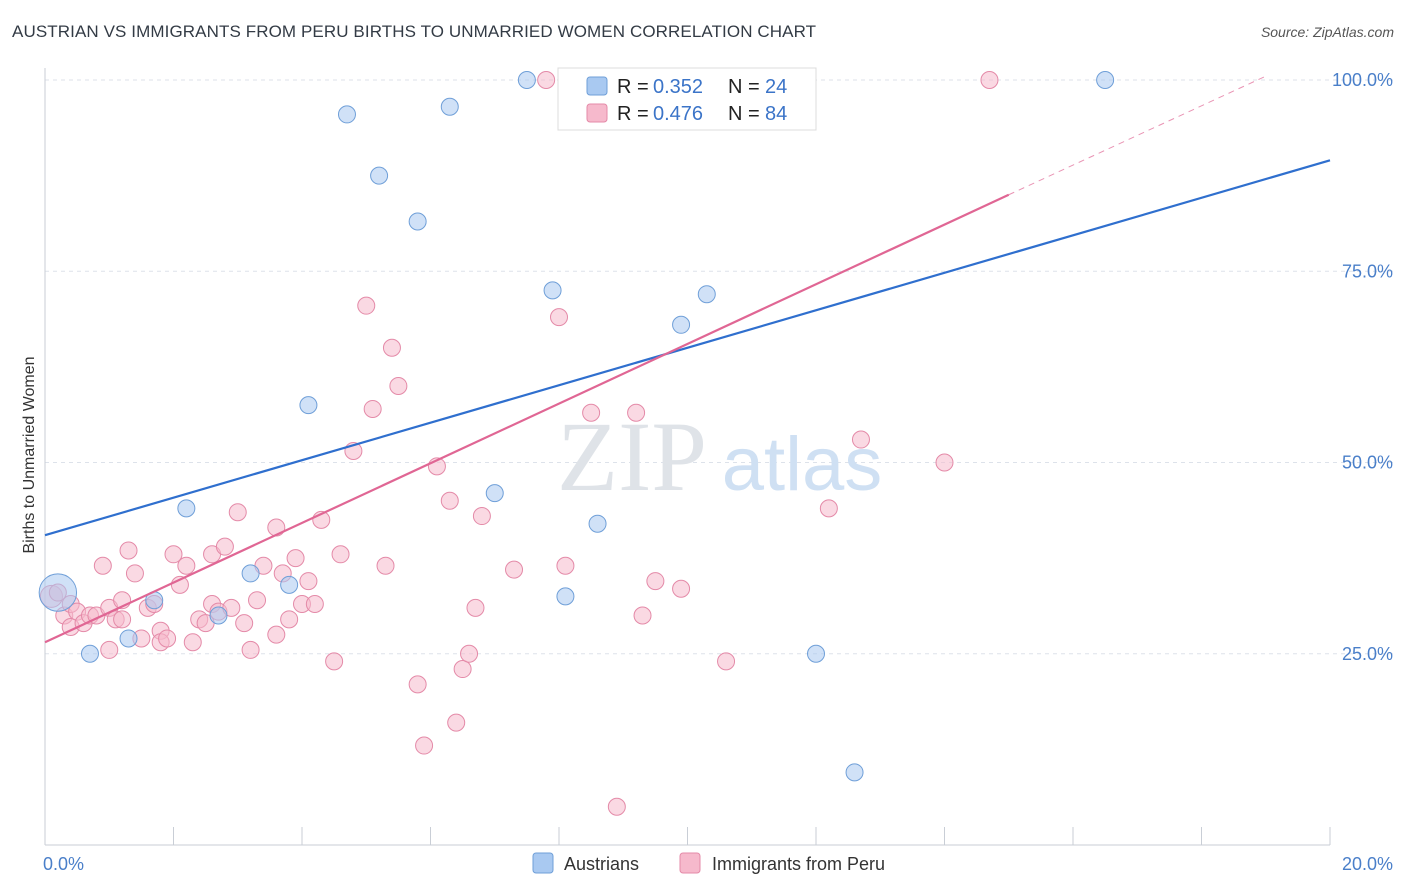 Image resolution: width=1406 pixels, height=892 pixels. Describe the element at coordinates (63, 864) in the screenshot. I see `x-tick-label: 0.0%` at that location.